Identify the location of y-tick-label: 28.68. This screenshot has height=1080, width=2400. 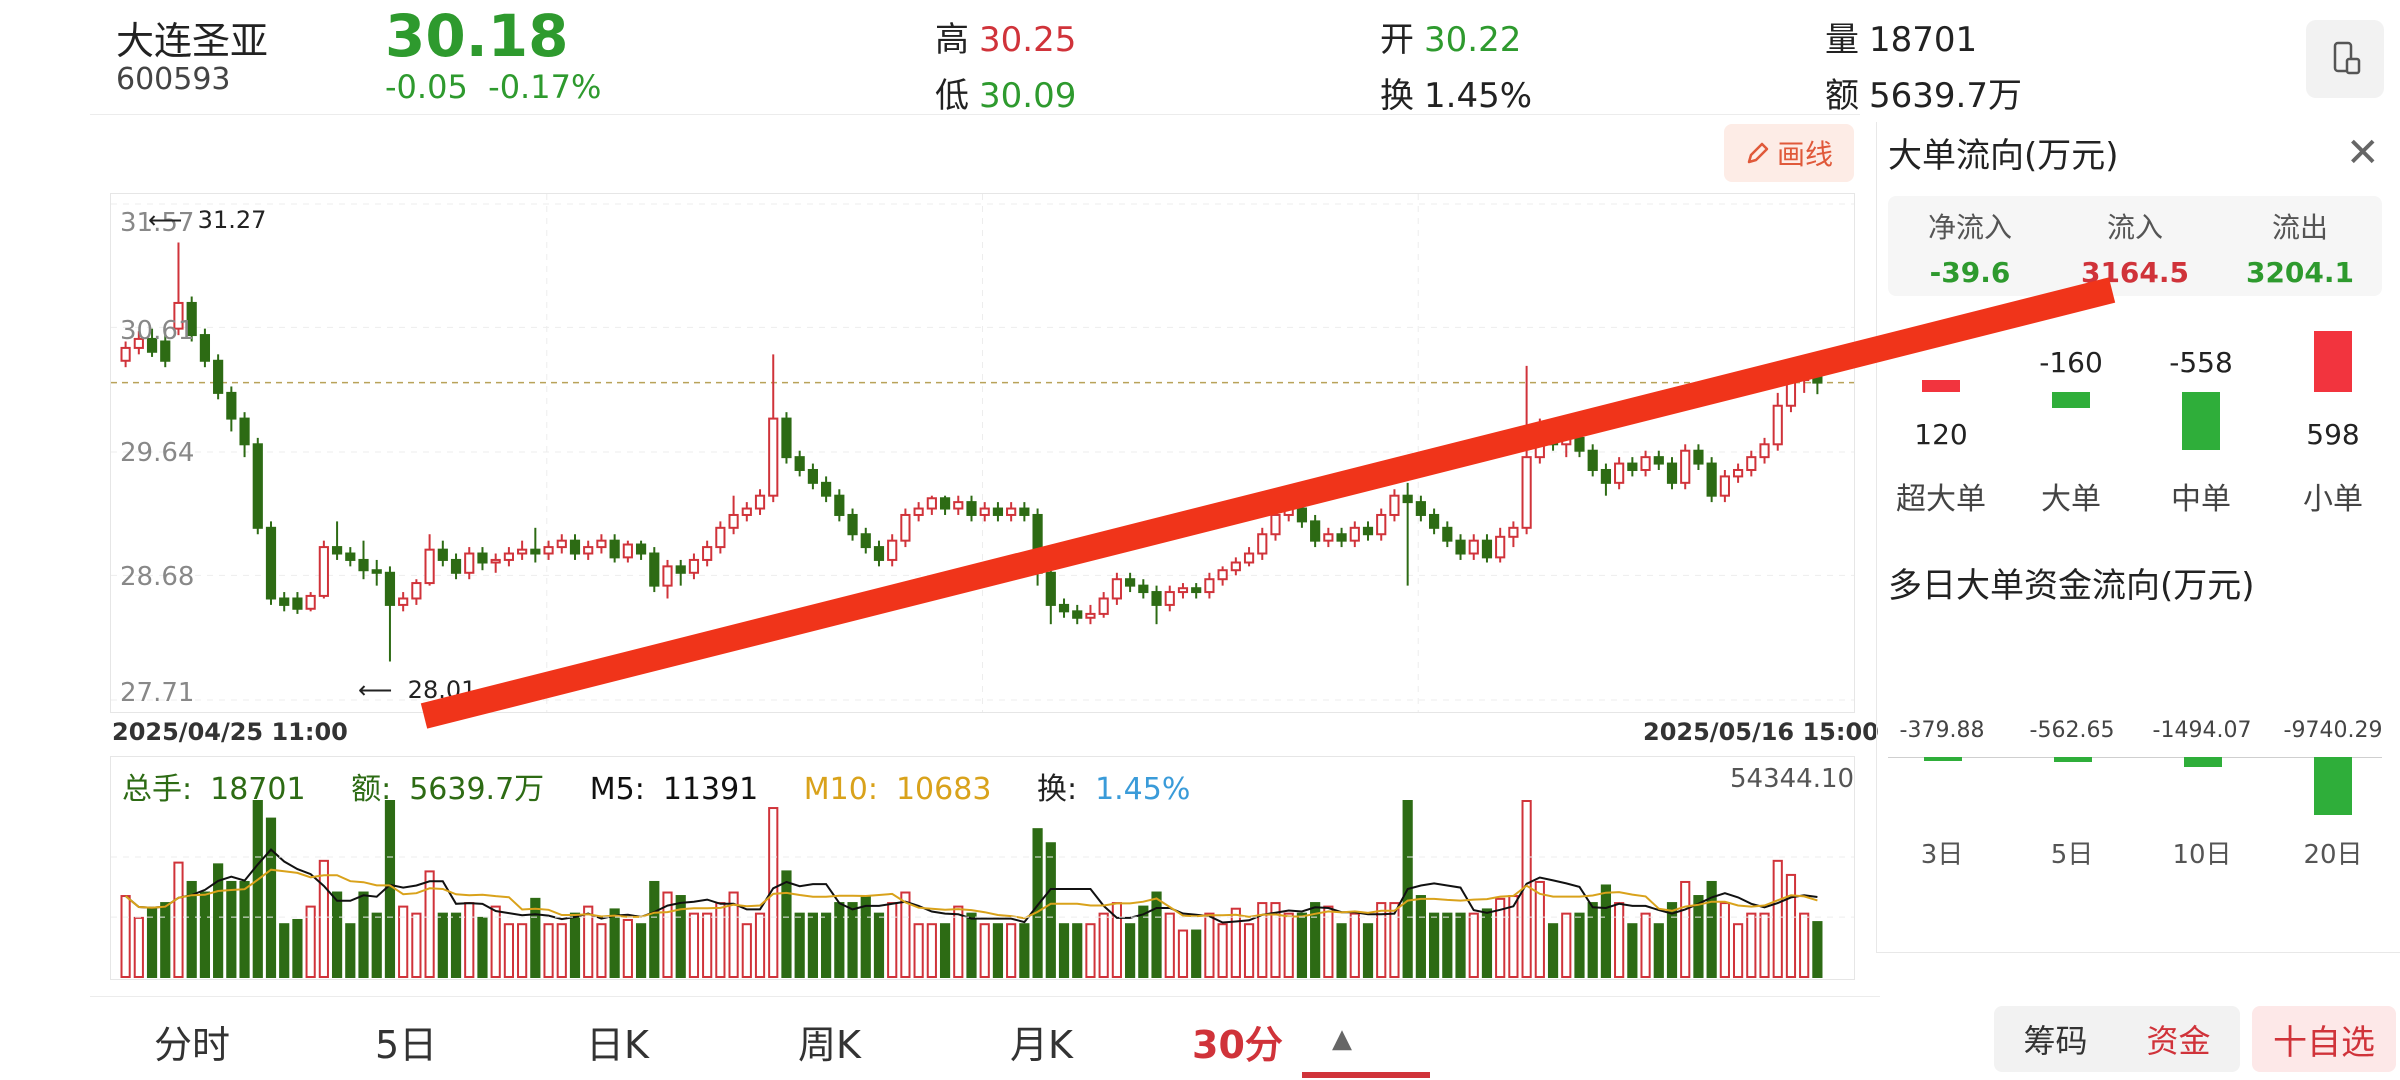
(157, 577).